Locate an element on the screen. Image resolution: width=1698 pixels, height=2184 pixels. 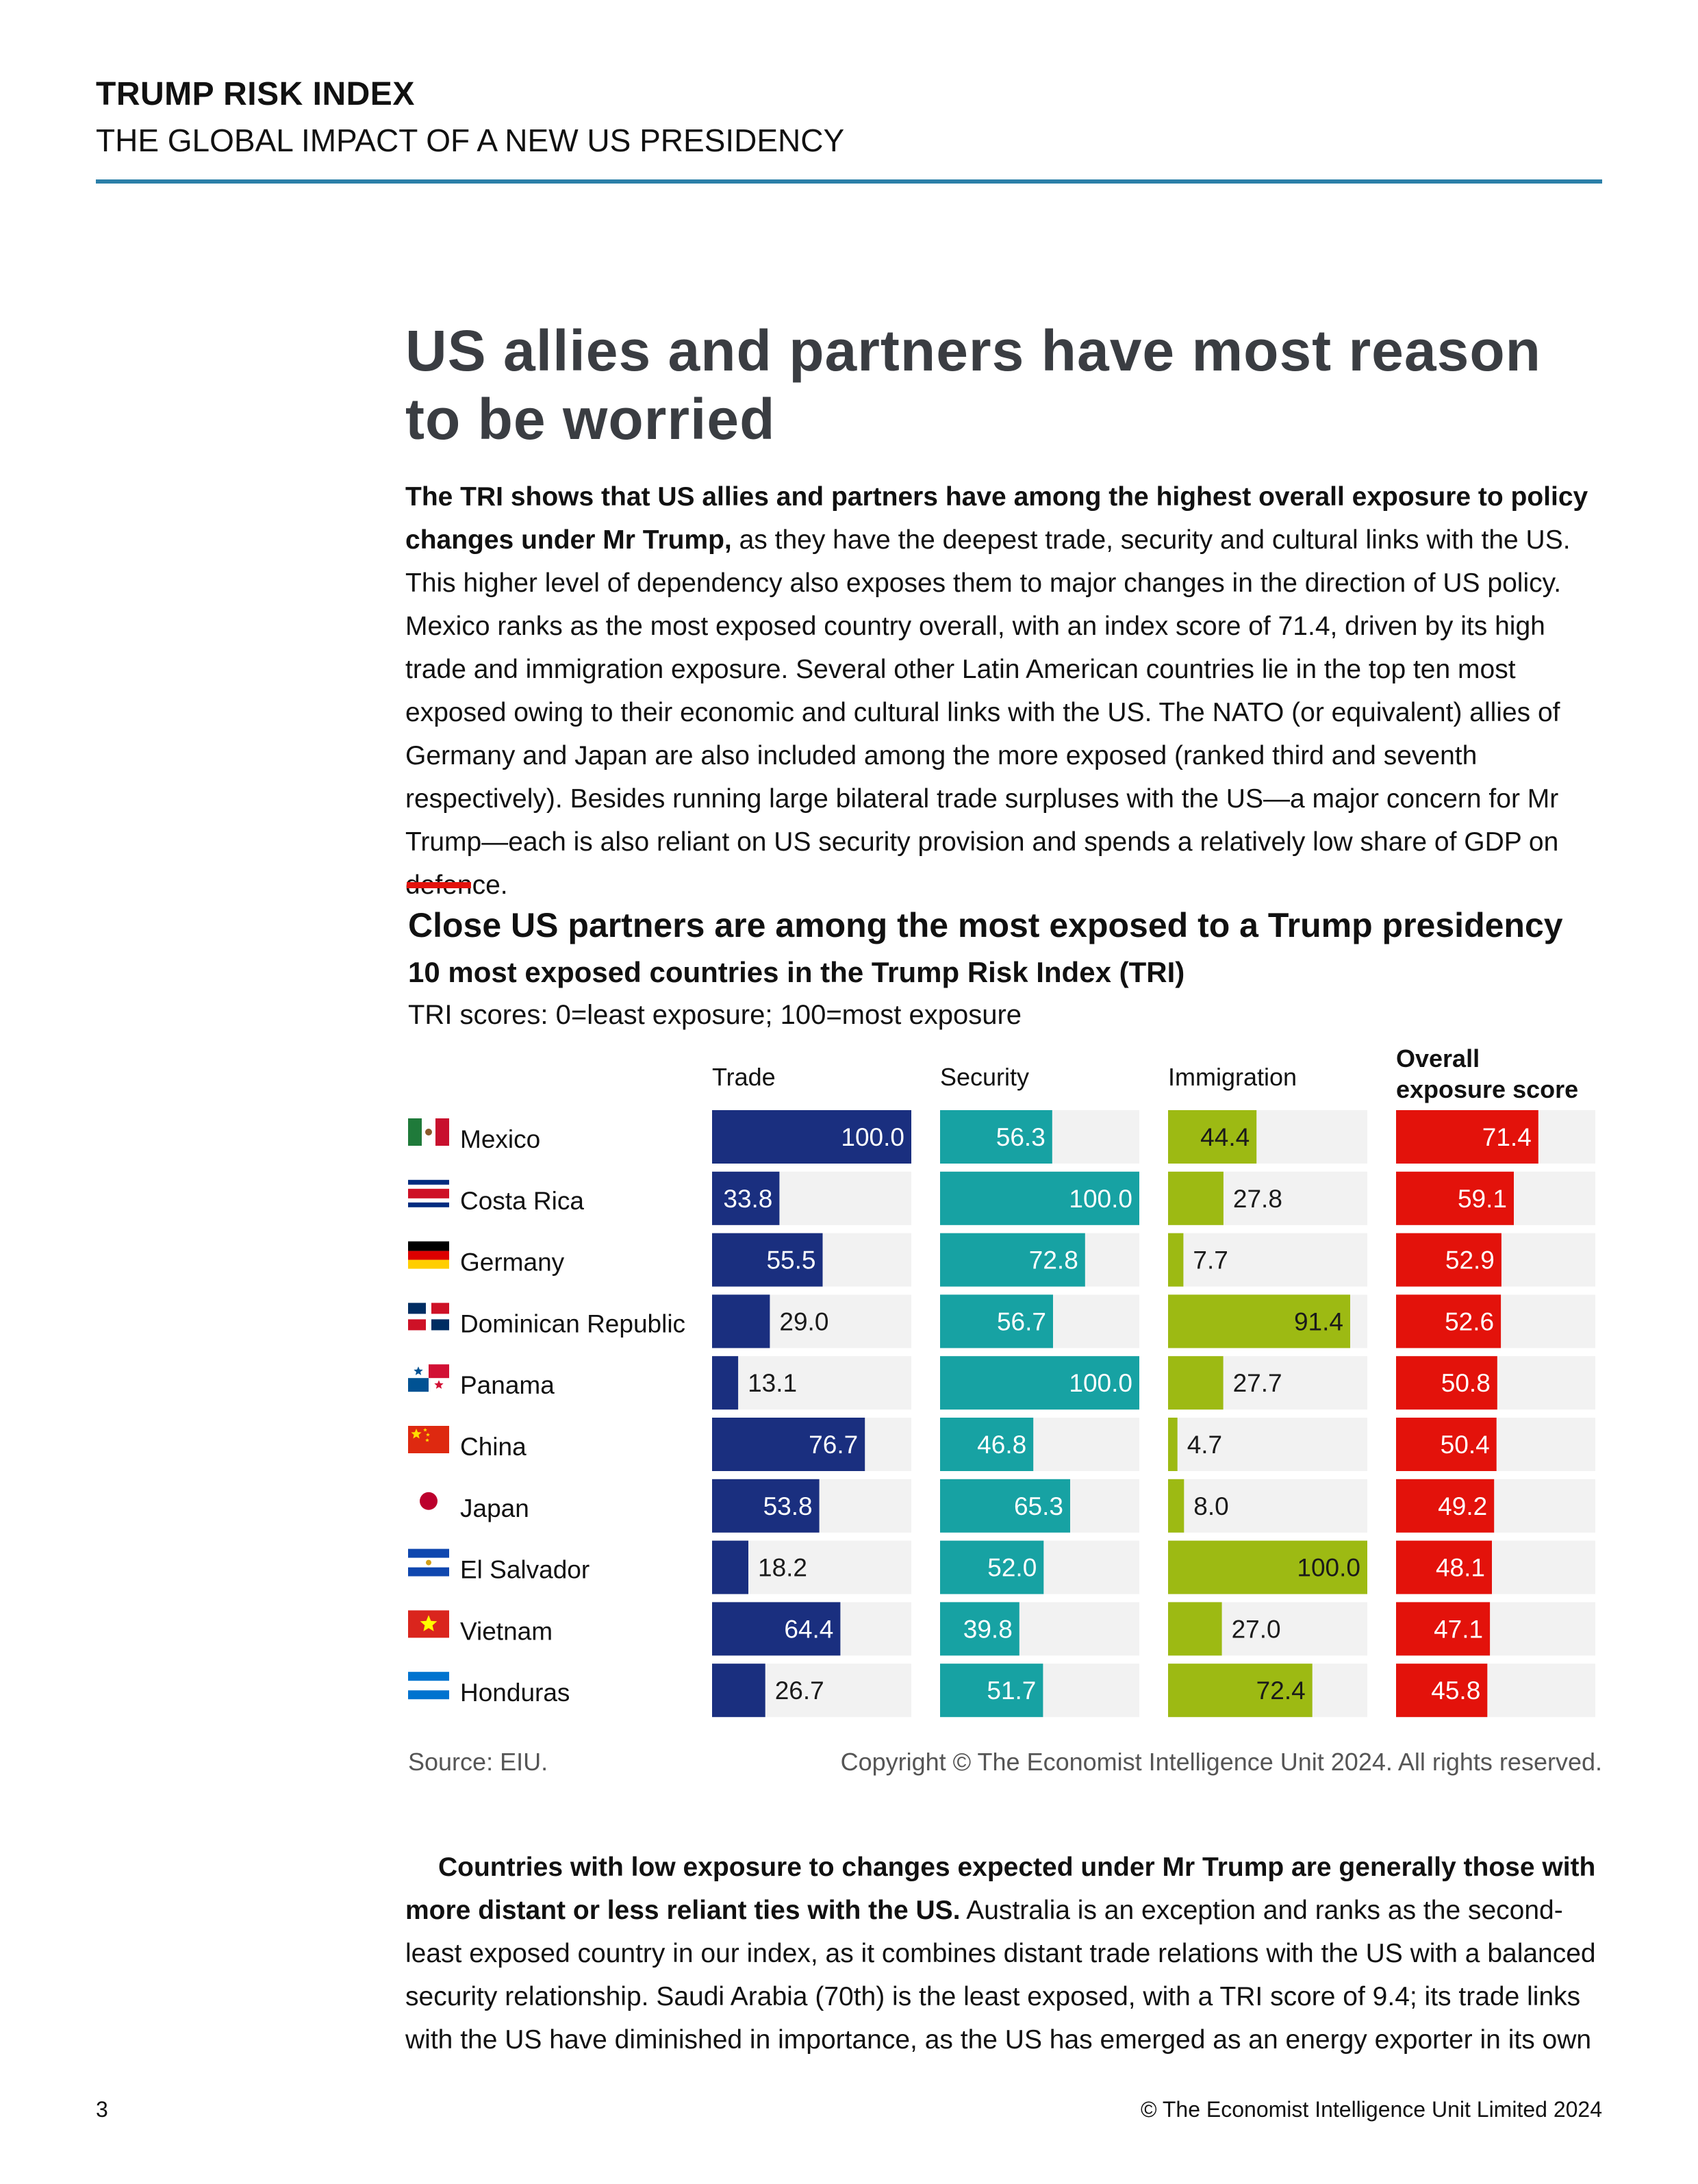
country-label: Japan is located at coordinates (494, 1508).